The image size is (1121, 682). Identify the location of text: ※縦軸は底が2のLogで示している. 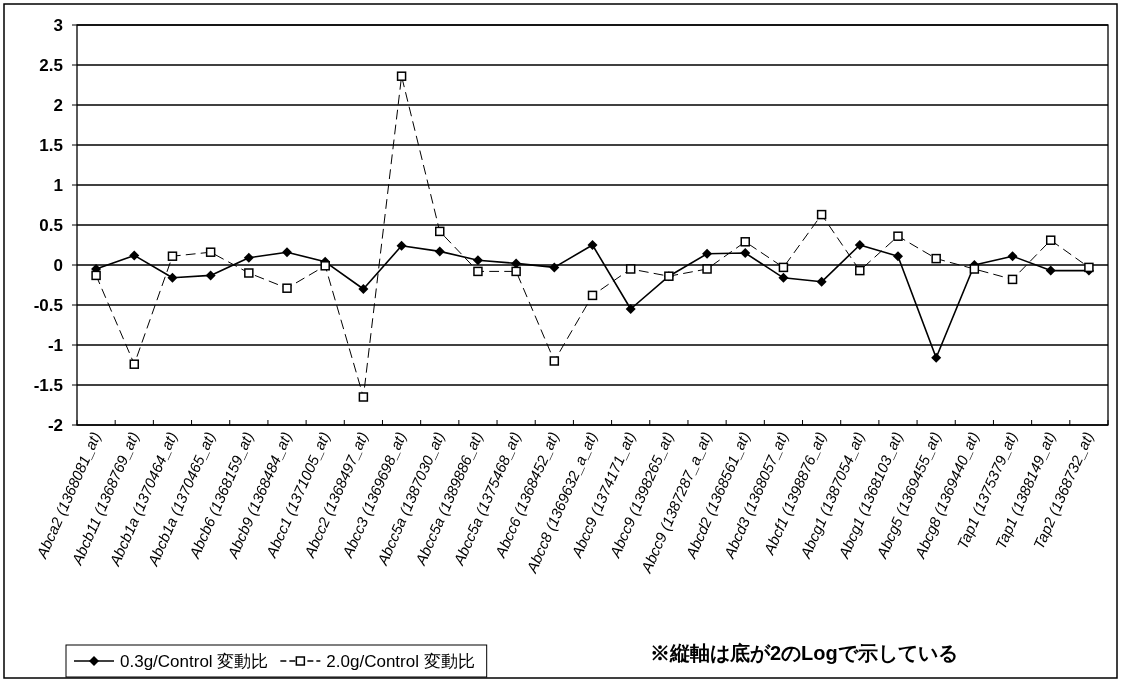
(804, 653).